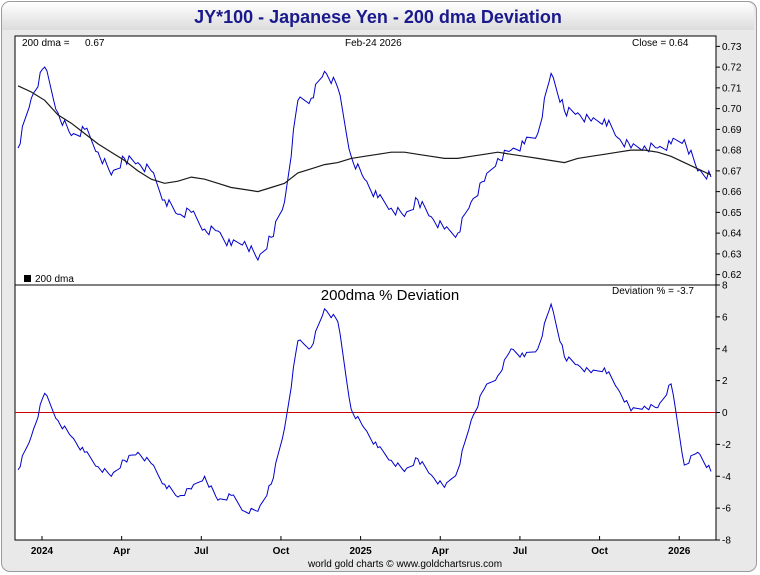  I want to click on close-label: Close = 0.64, so click(660, 43).